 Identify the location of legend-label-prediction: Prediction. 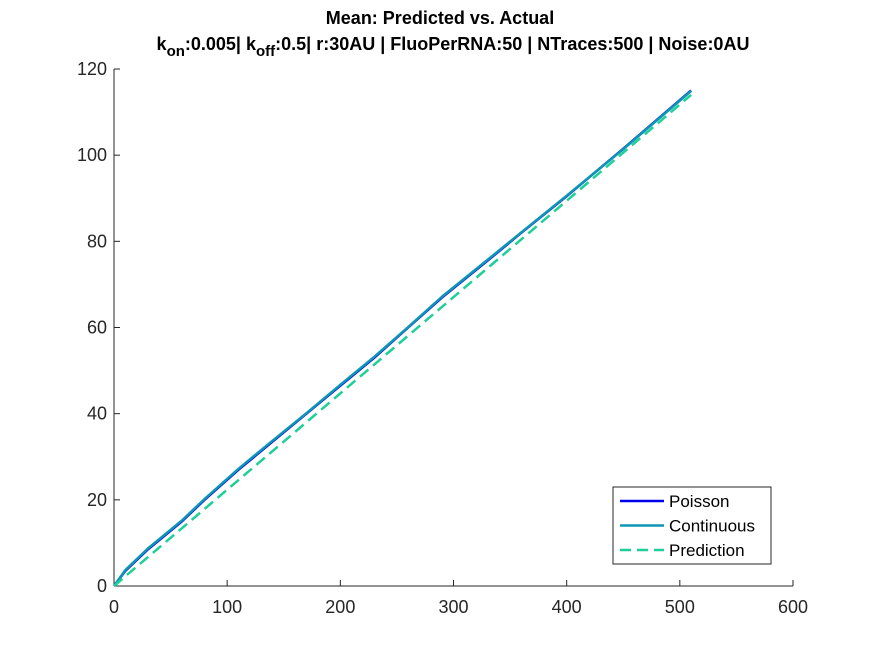
(707, 550).